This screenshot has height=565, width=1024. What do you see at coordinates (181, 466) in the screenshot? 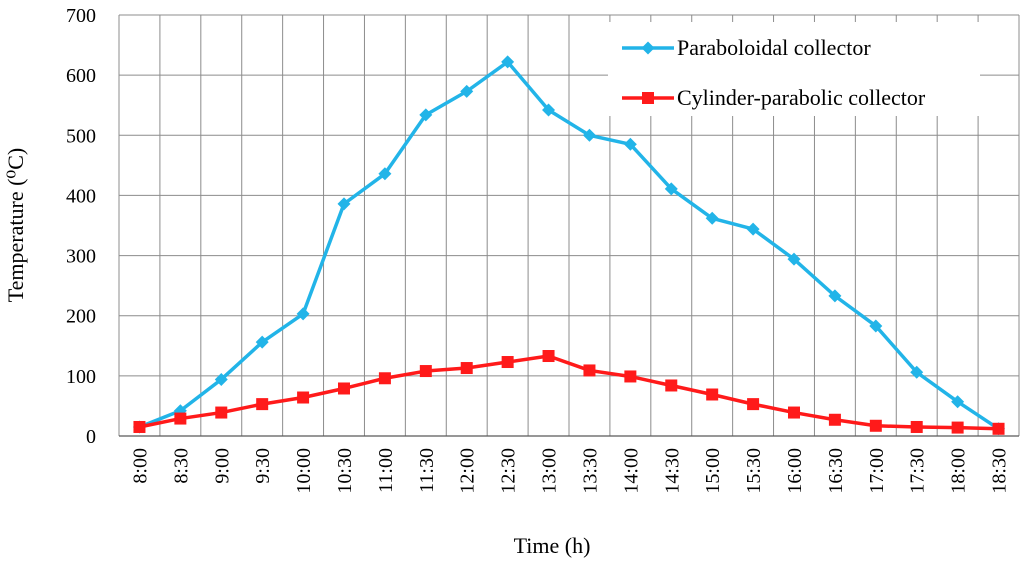
I see `x-tick-label: 8:30` at bounding box center [181, 466].